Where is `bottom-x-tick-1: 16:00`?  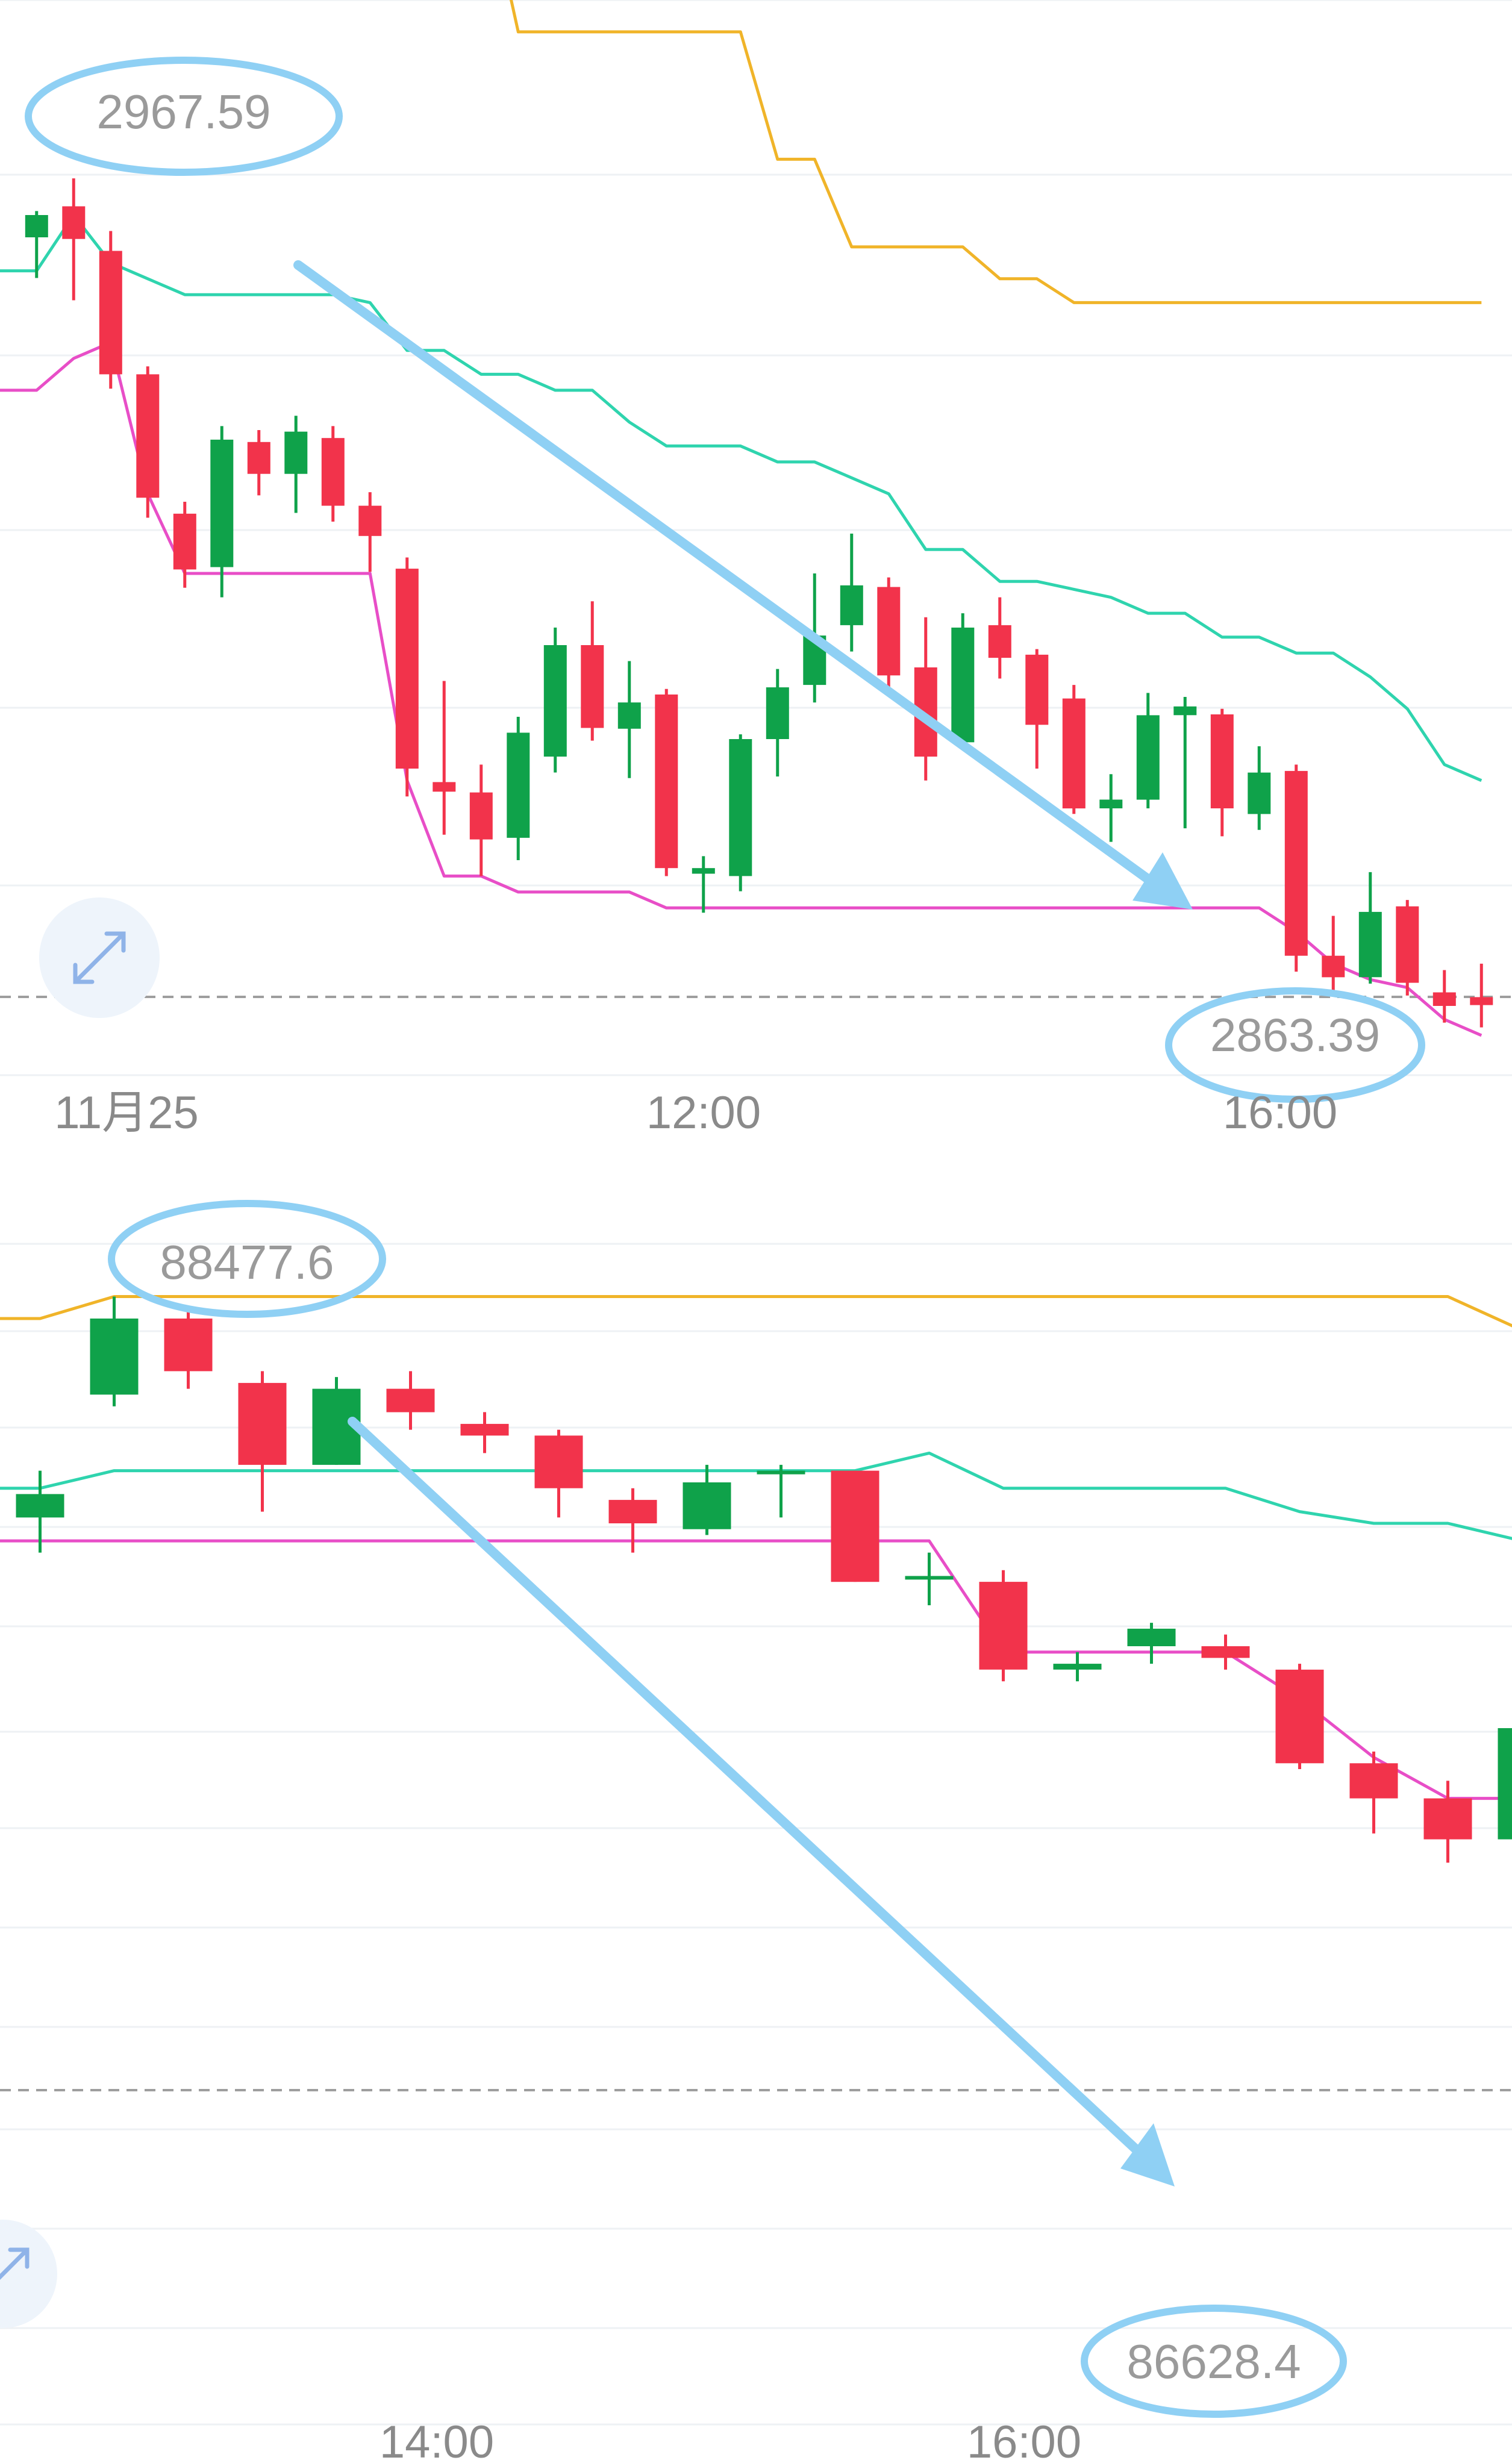 bottom-x-tick-1: 16:00 is located at coordinates (1024, 2440).